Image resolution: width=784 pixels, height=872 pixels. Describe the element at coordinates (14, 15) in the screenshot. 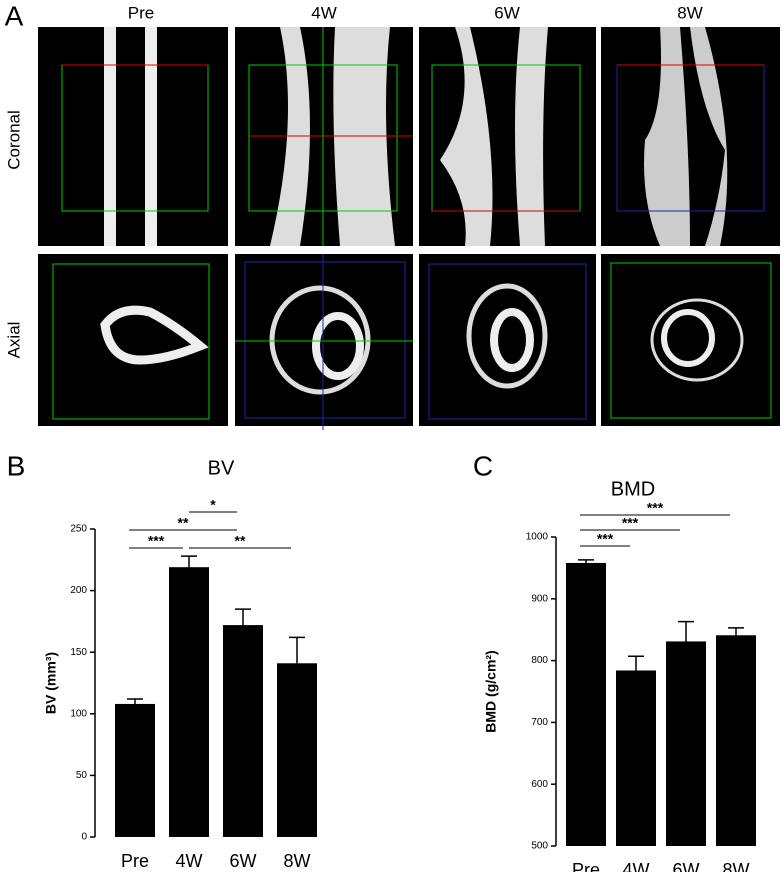

I see `panel-label: A` at that location.